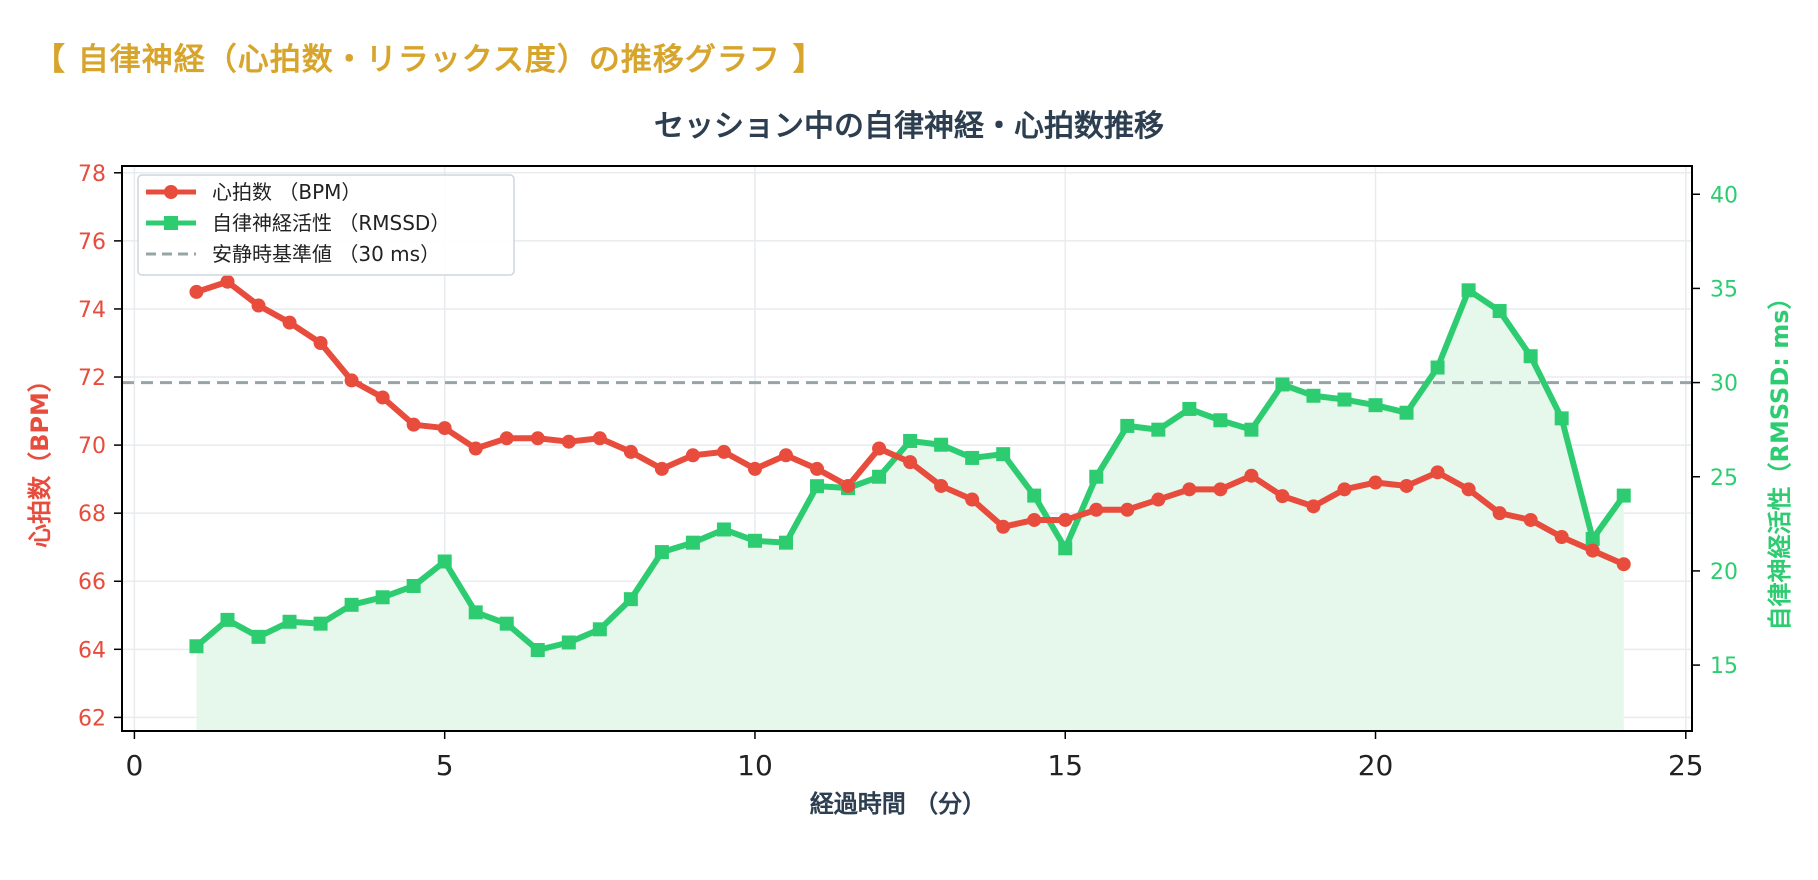 The image size is (1818, 880). Describe the element at coordinates (1724, 289) in the screenshot. I see `y-right-tick-label: 35` at that location.